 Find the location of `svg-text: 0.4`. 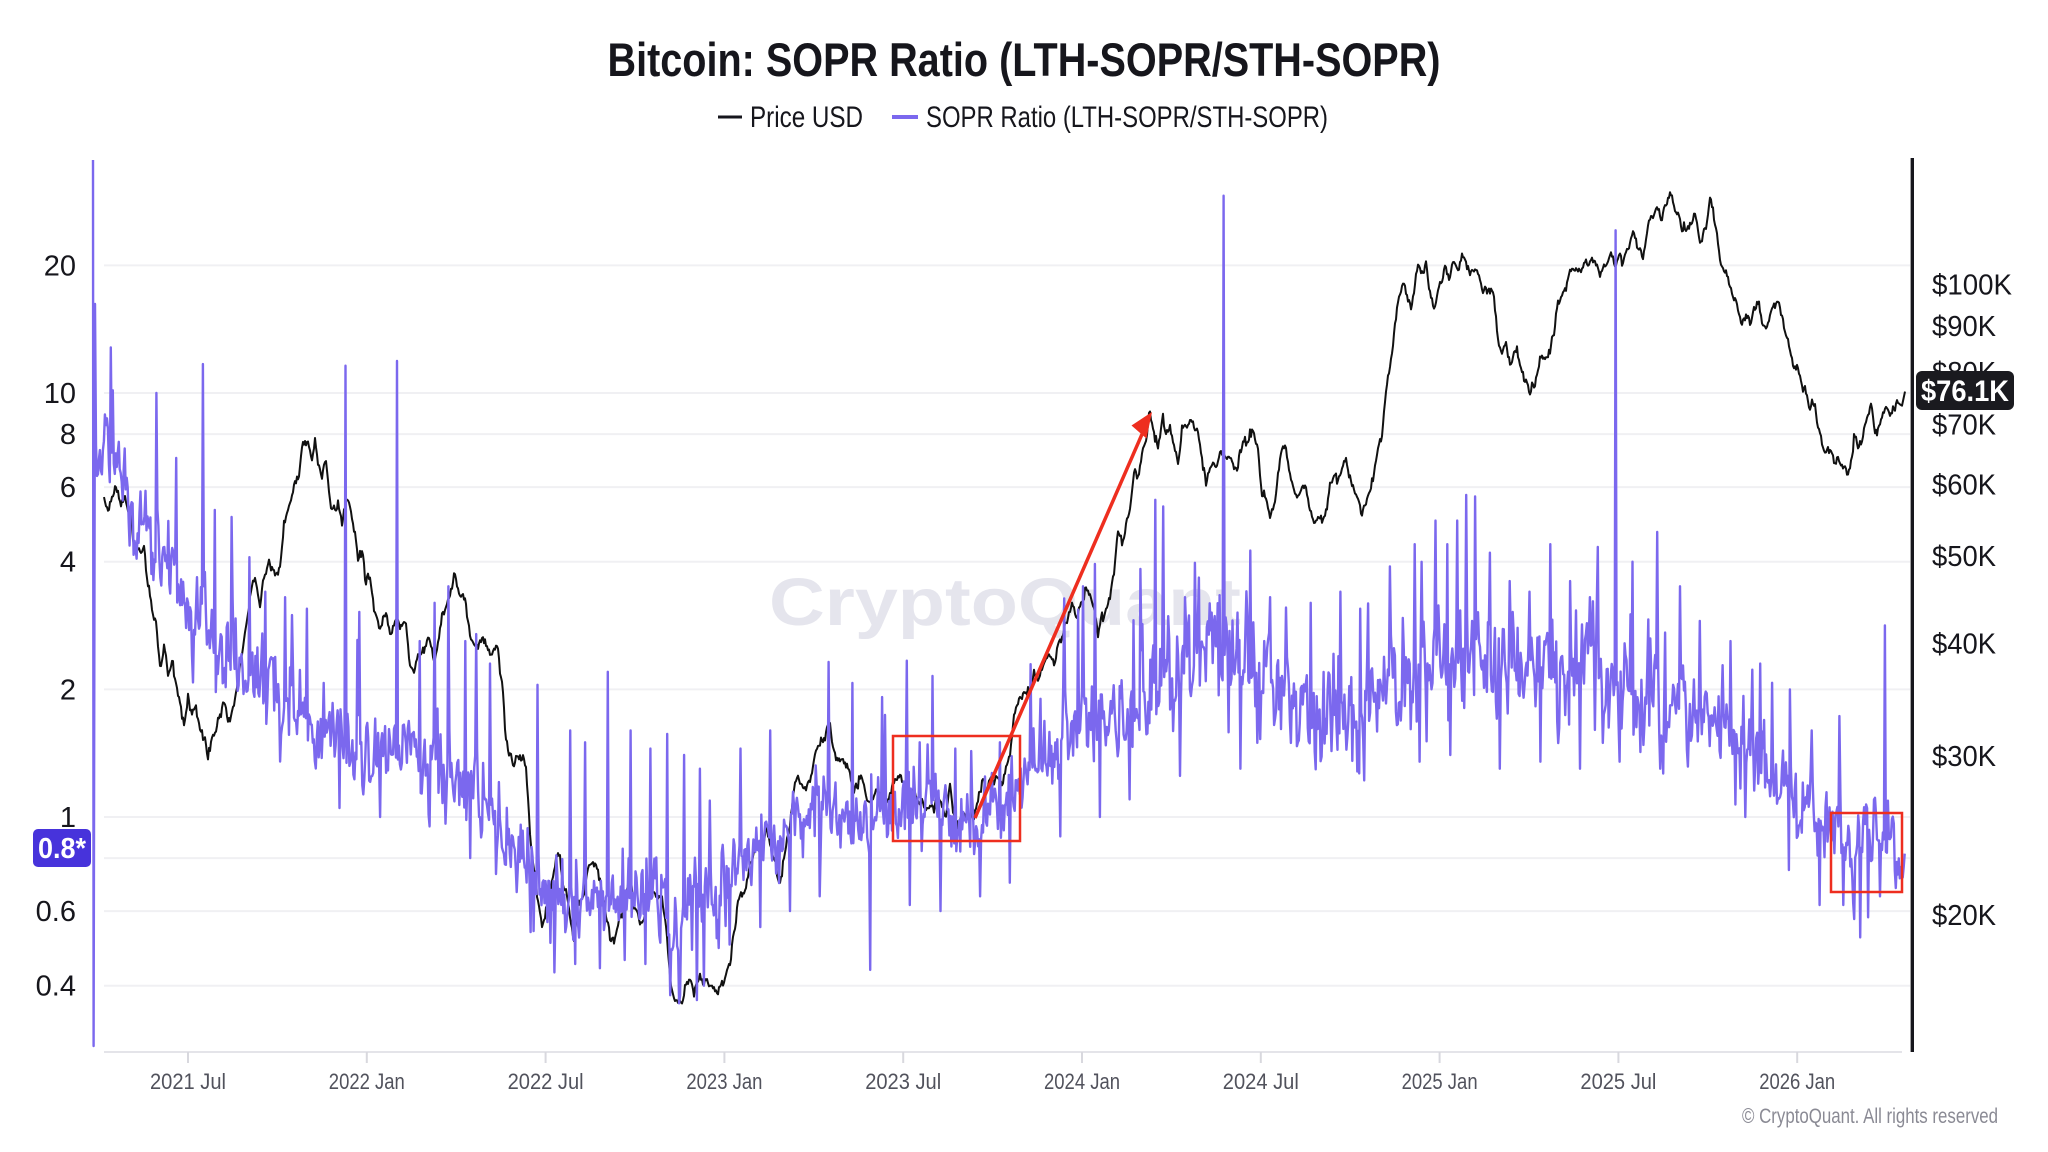

svg-text: 0.4 is located at coordinates (56, 987).